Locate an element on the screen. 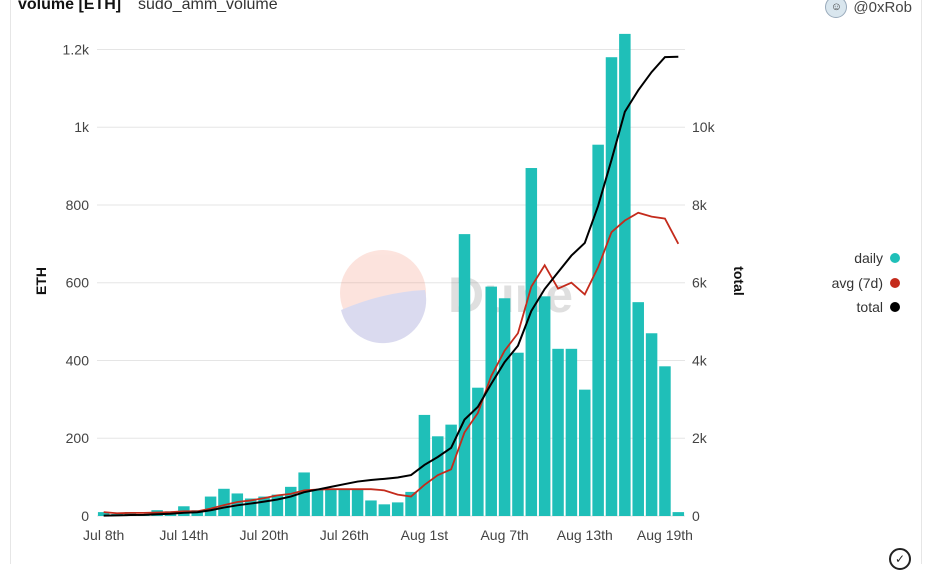  legend-label-total: total is located at coordinates (869, 307).